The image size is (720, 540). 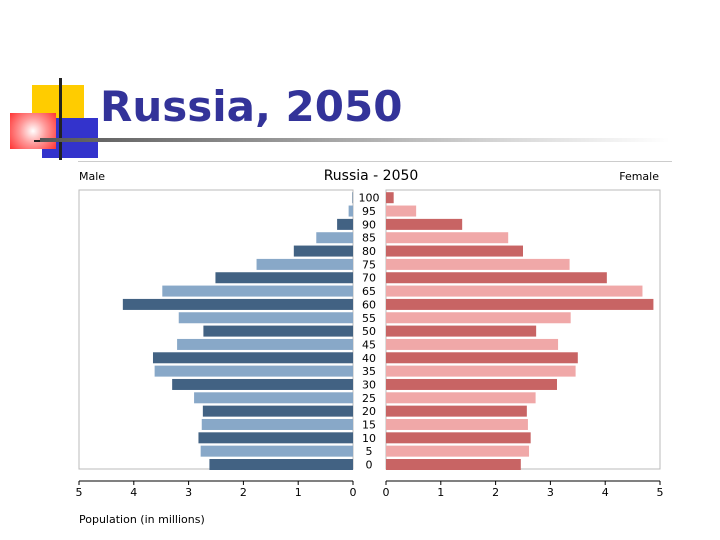 I want to click on chart-title: Russia - 2050, so click(x=371, y=176).